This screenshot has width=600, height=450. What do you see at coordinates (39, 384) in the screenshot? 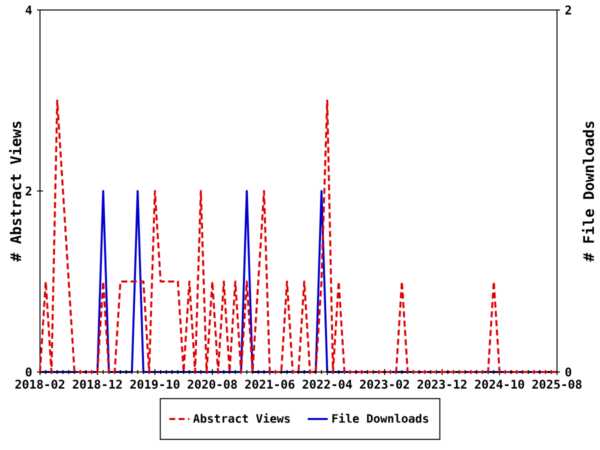
I see `x-tick-label: 2018-02` at bounding box center [39, 384].